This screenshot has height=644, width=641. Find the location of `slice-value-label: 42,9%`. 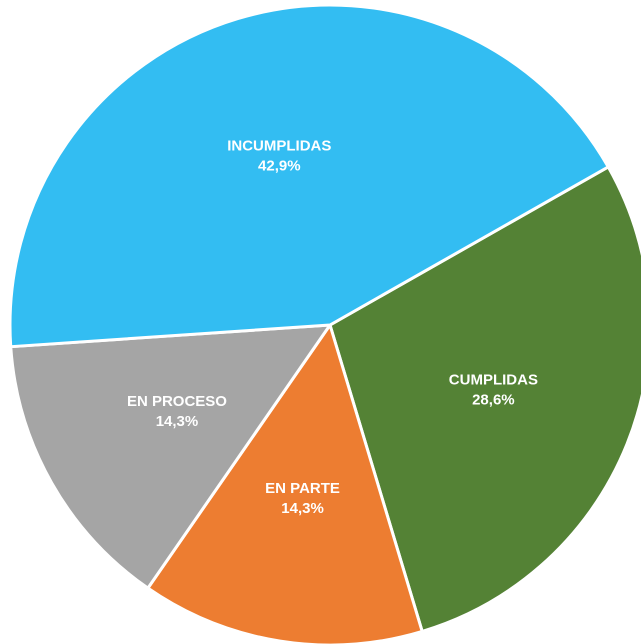

slice-value-label: 42,9% is located at coordinates (279, 165).